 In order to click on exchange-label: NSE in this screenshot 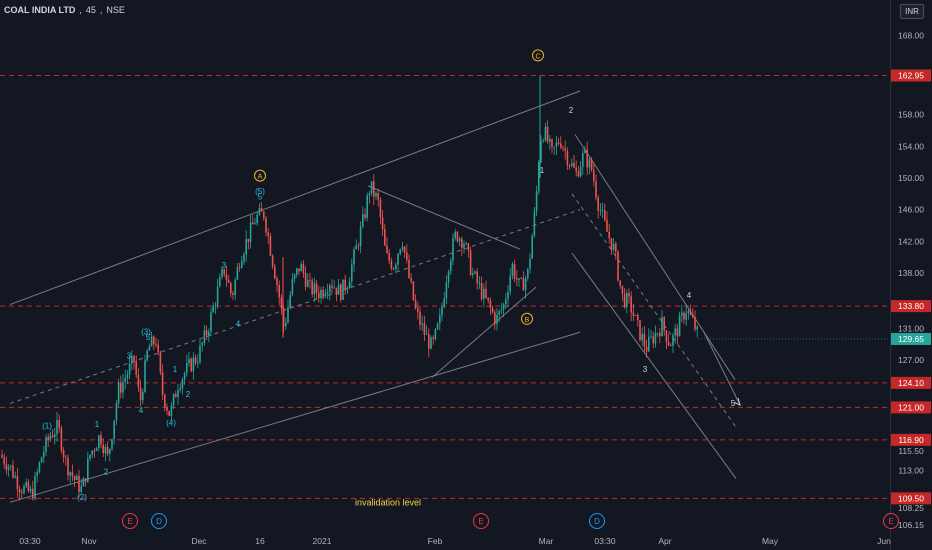, I will do `click(115, 10)`.